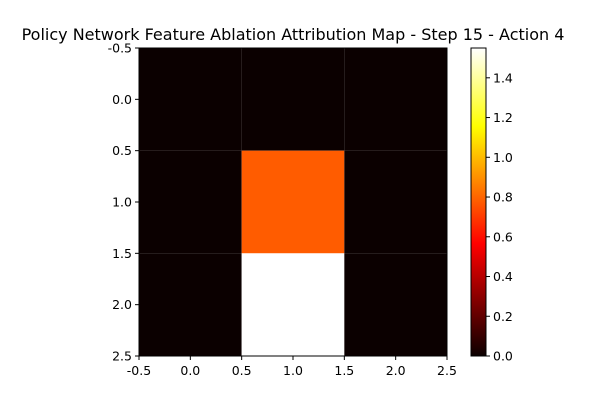 This screenshot has width=600, height=400. I want to click on colorbar-tick-label: 0.6, so click(503, 236).